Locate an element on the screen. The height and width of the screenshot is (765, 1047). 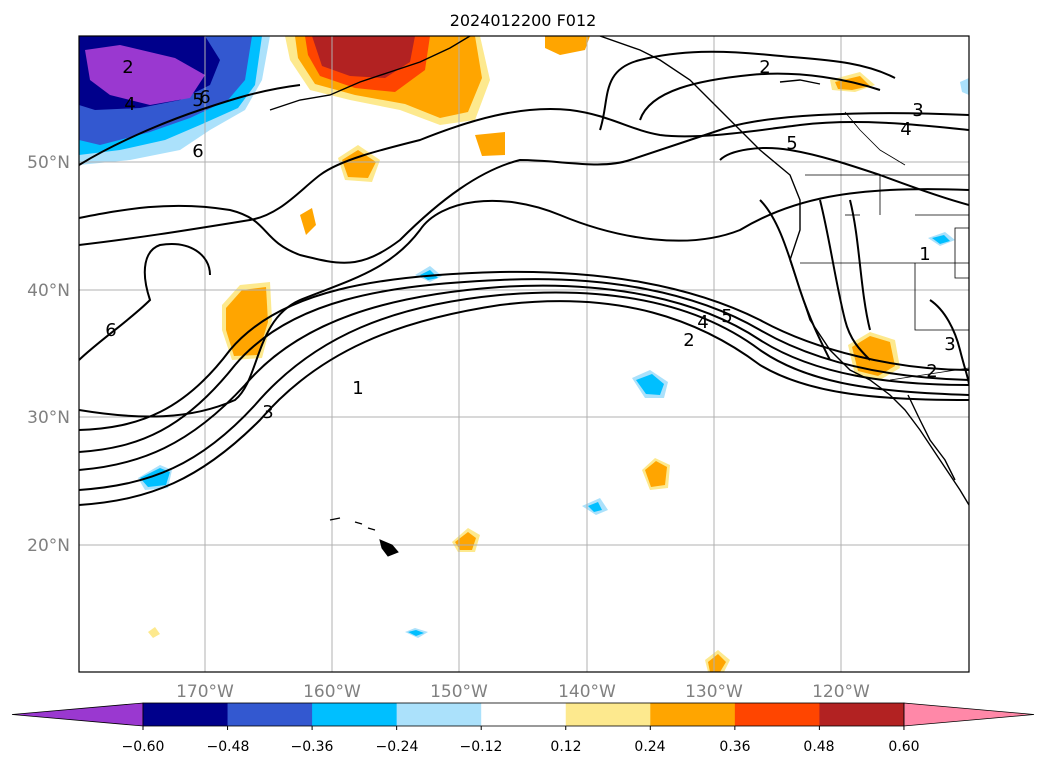
colorbar-tick-label: 0.36 is located at coordinates (734, 747).